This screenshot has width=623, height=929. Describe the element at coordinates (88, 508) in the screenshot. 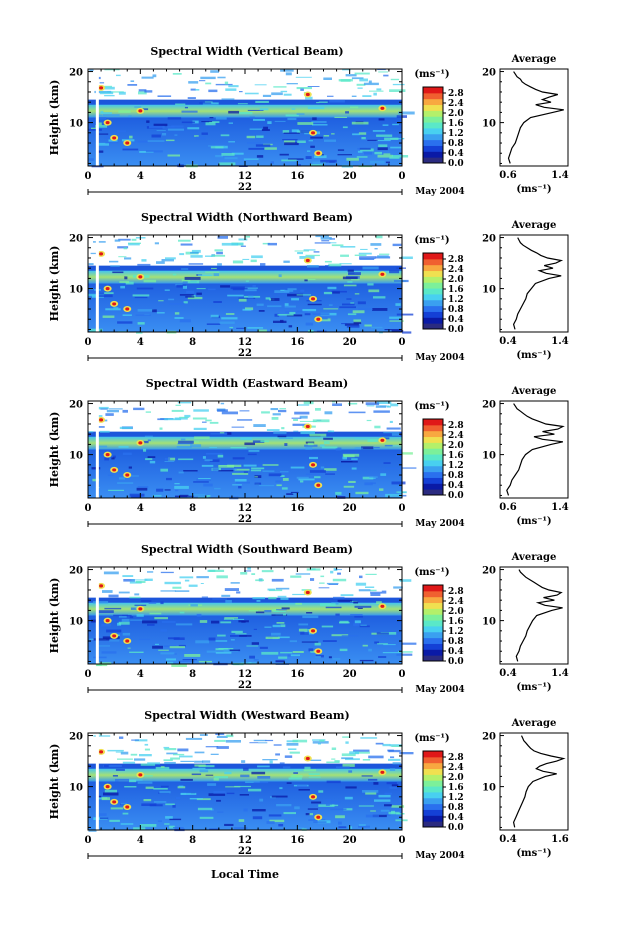

I see `x-tick-label: 0` at that location.